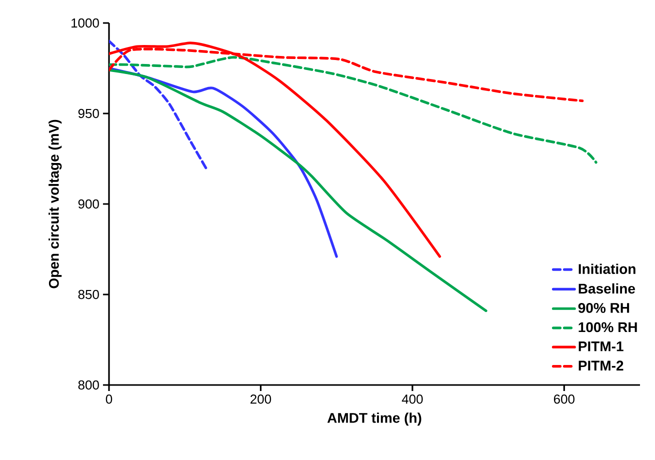 The image size is (655, 460). Describe the element at coordinates (88, 385) in the screenshot. I see `y-tick-label: 800` at that location.